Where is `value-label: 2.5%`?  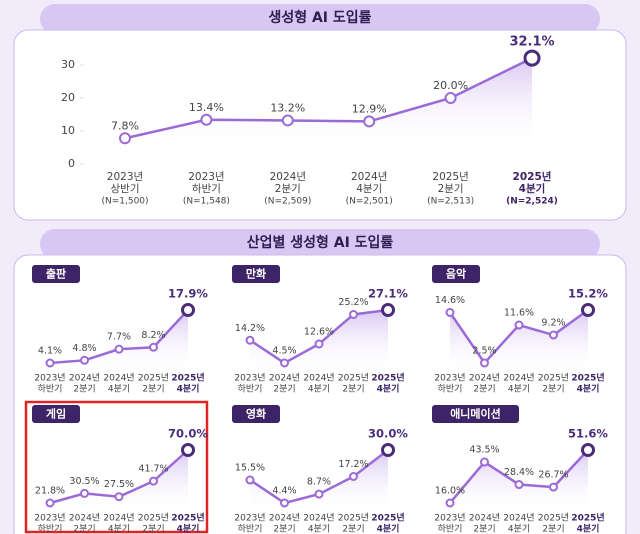 value-label: 2.5% is located at coordinates (484, 351).